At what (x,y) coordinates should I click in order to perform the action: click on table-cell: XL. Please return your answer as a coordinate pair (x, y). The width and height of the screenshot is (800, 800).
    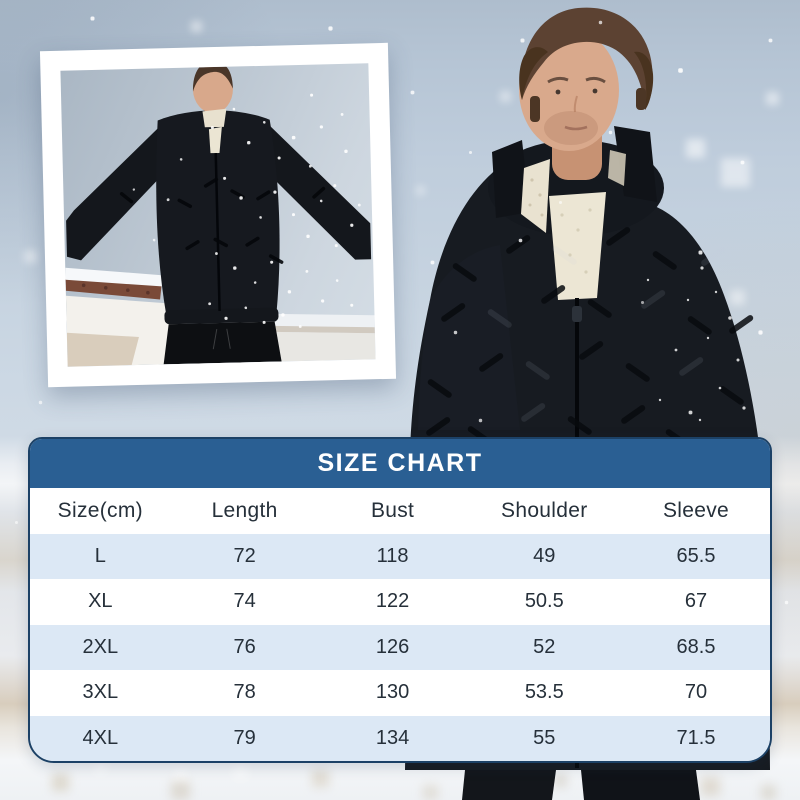
    Looking at the image, I should click on (100, 601).